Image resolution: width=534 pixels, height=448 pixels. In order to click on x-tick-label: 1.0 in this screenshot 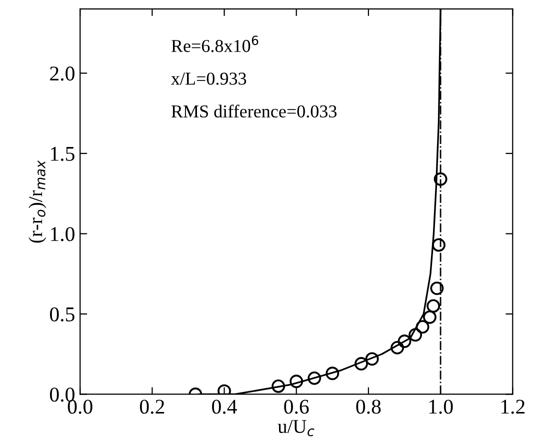, I will do `click(441, 407)`.